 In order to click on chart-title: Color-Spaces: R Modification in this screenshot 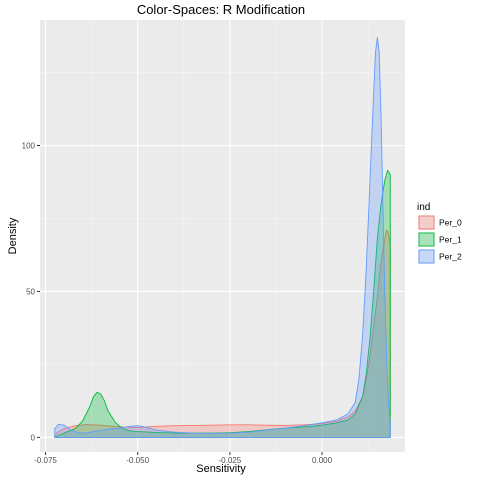, I will do `click(221, 9)`.